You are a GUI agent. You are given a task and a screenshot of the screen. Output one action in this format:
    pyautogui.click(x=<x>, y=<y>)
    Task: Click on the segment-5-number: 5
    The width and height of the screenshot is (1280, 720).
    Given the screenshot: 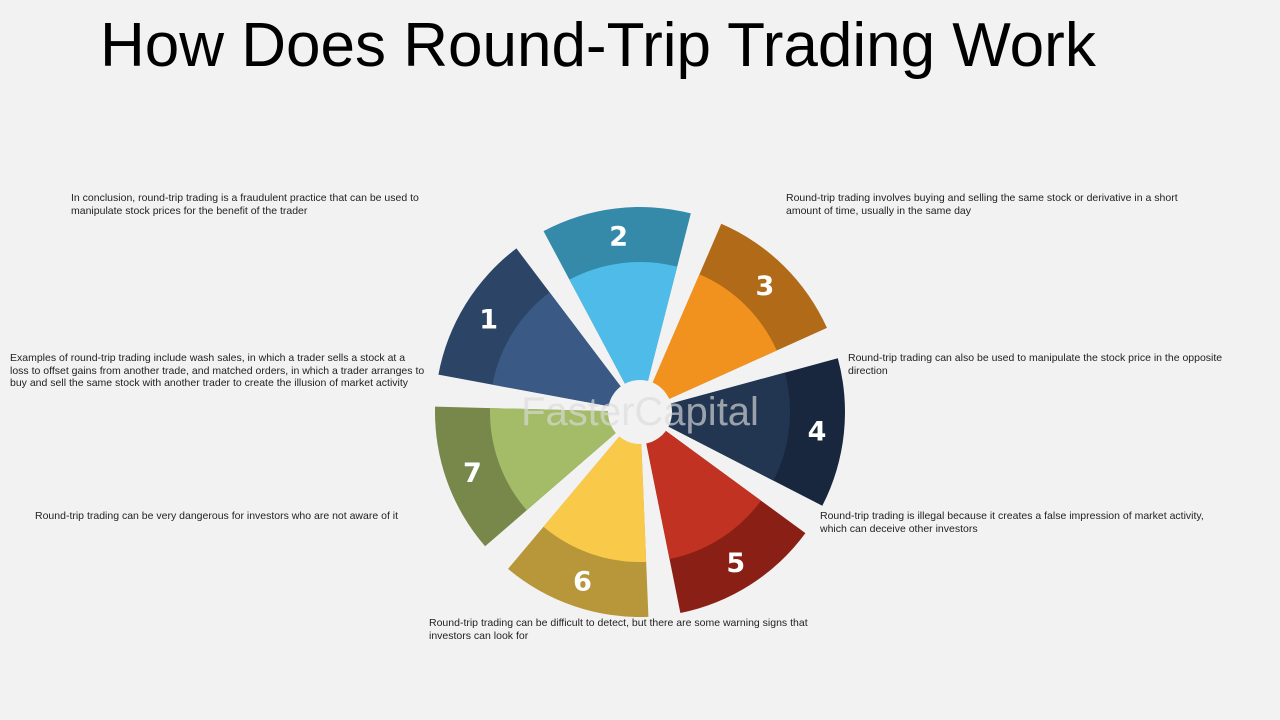 What is the action you would take?
    pyautogui.click(x=735, y=563)
    